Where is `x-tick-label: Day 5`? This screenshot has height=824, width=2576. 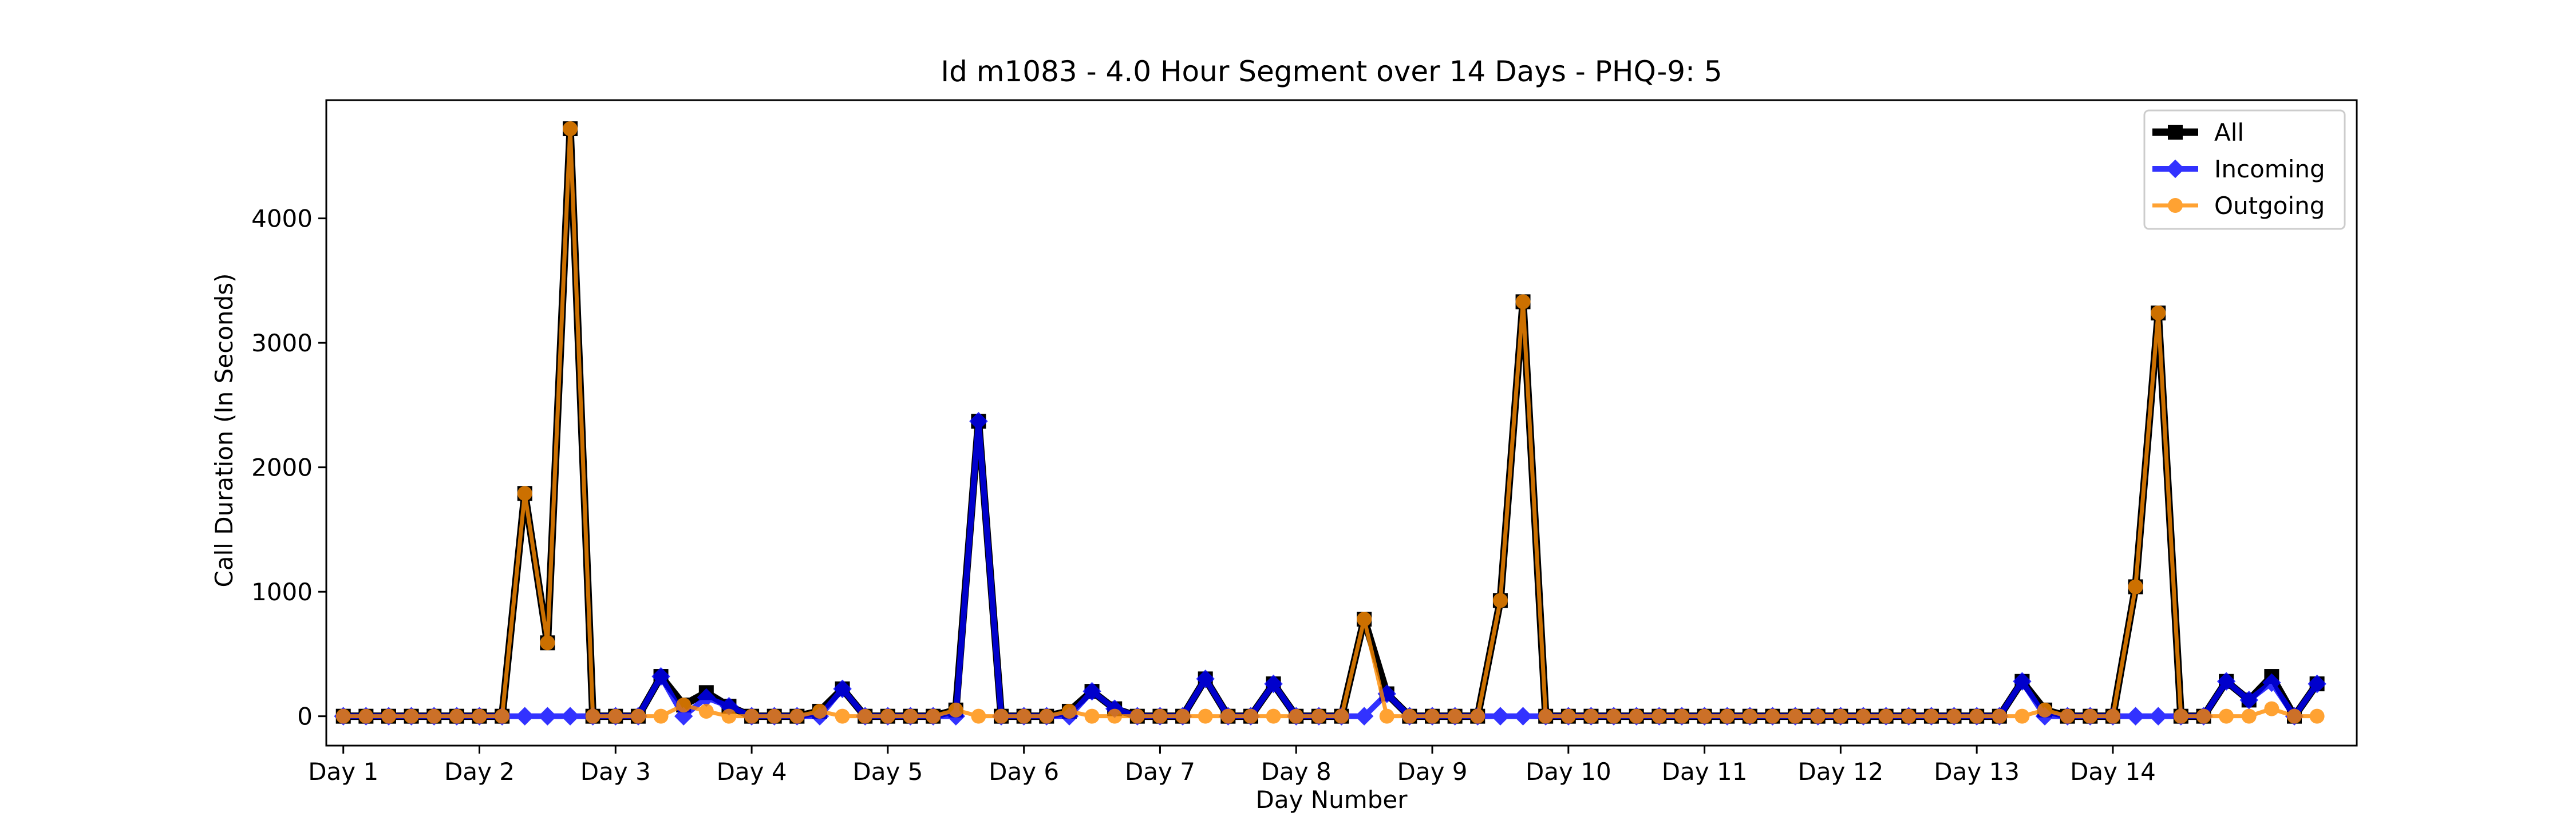
x-tick-label: Day 5 is located at coordinates (887, 772).